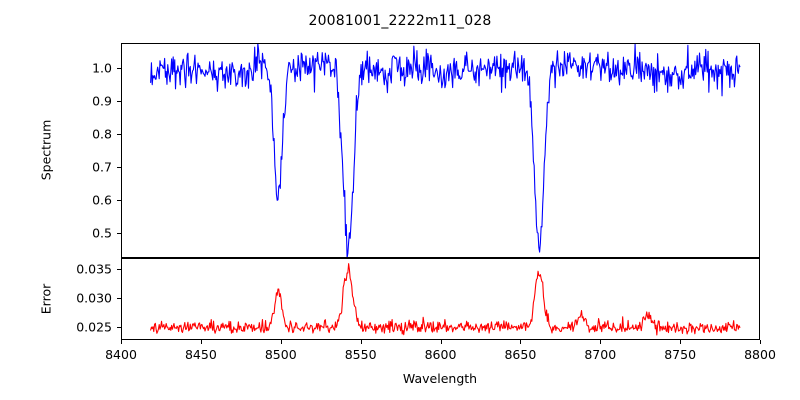 The width and height of the screenshot is (800, 400). Describe the element at coordinates (102, 200) in the screenshot. I see `y-tick-label: 0.6` at that location.